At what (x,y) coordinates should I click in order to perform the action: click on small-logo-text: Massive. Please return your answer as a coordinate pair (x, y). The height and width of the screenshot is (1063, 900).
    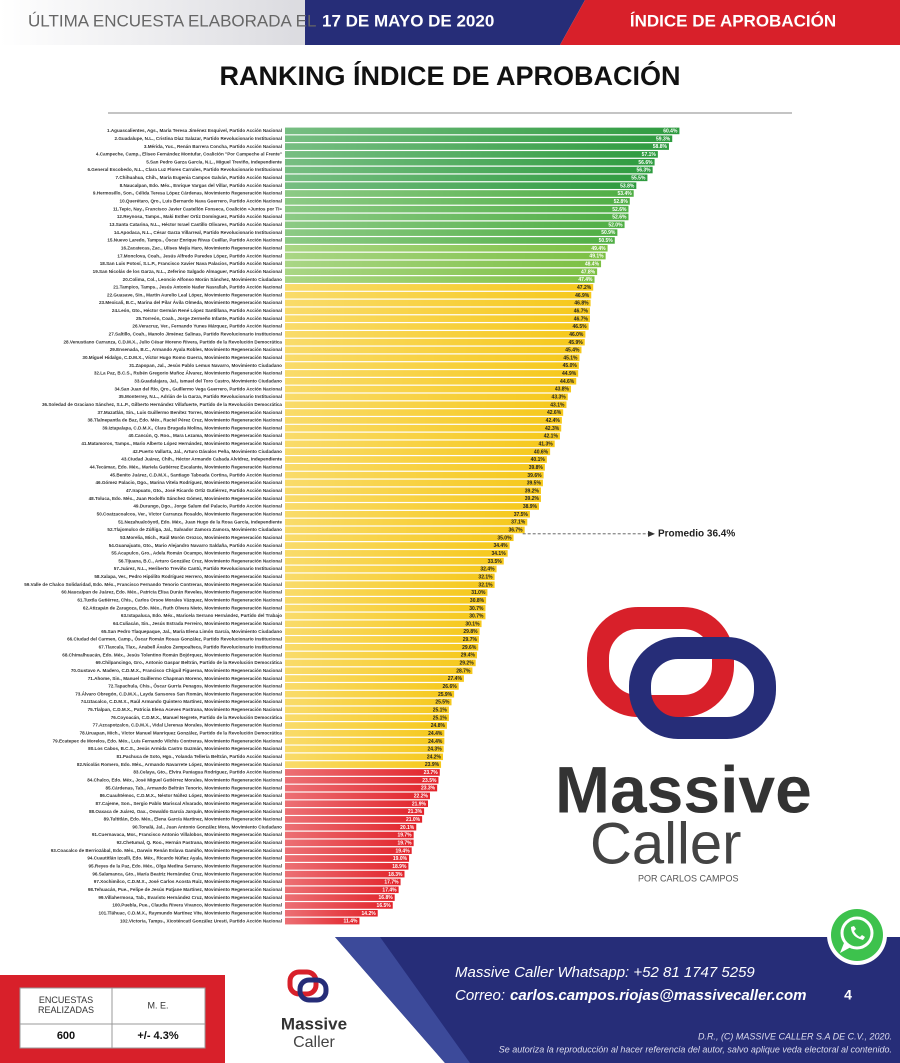
    Looking at the image, I should click on (314, 1023).